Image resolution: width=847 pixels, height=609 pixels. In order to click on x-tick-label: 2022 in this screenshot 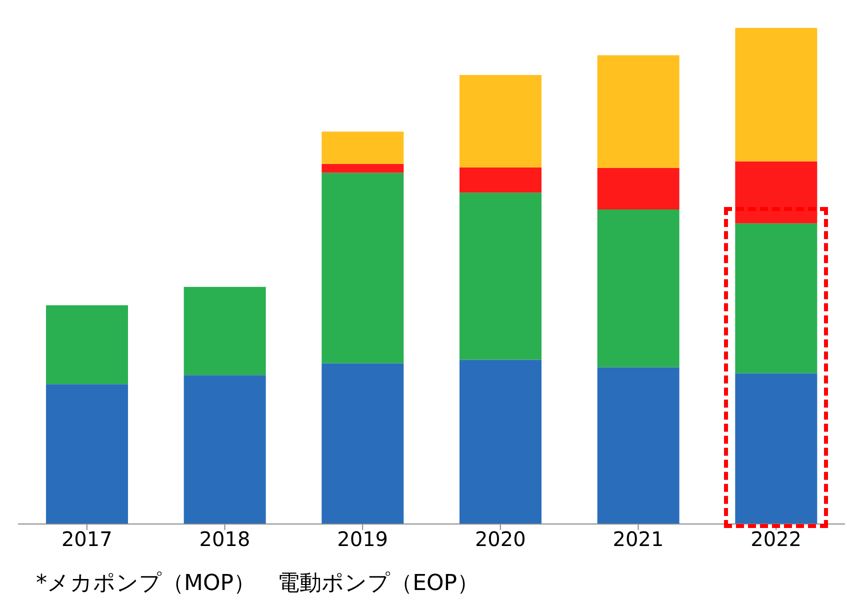, I will do `click(776, 539)`.